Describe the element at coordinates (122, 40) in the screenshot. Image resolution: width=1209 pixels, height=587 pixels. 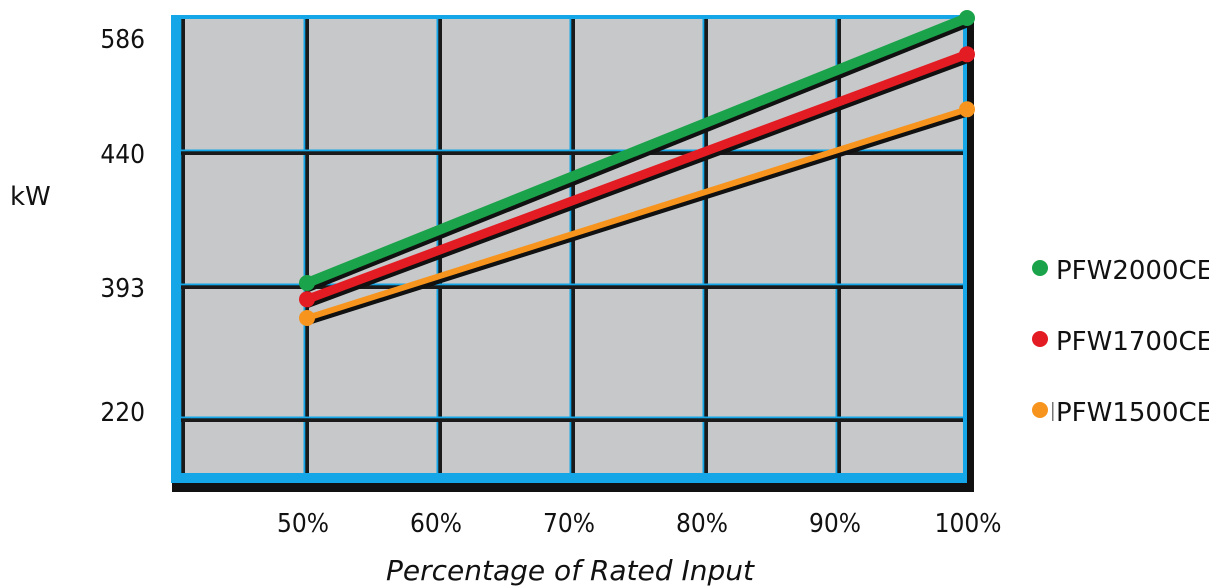
I see `y-tick-label-586: 586` at that location.